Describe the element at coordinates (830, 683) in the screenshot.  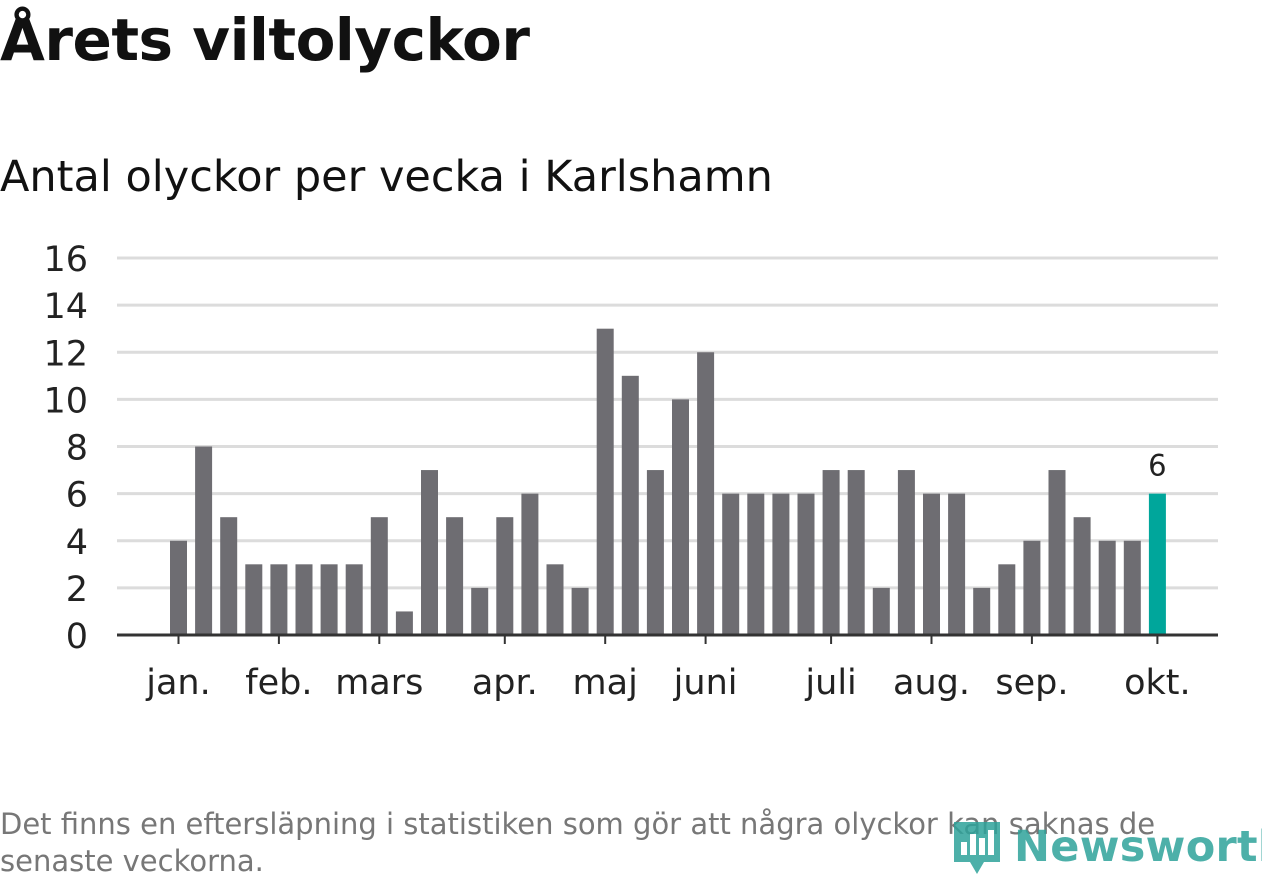
I see `x-tick-label-juli: juli` at that location.